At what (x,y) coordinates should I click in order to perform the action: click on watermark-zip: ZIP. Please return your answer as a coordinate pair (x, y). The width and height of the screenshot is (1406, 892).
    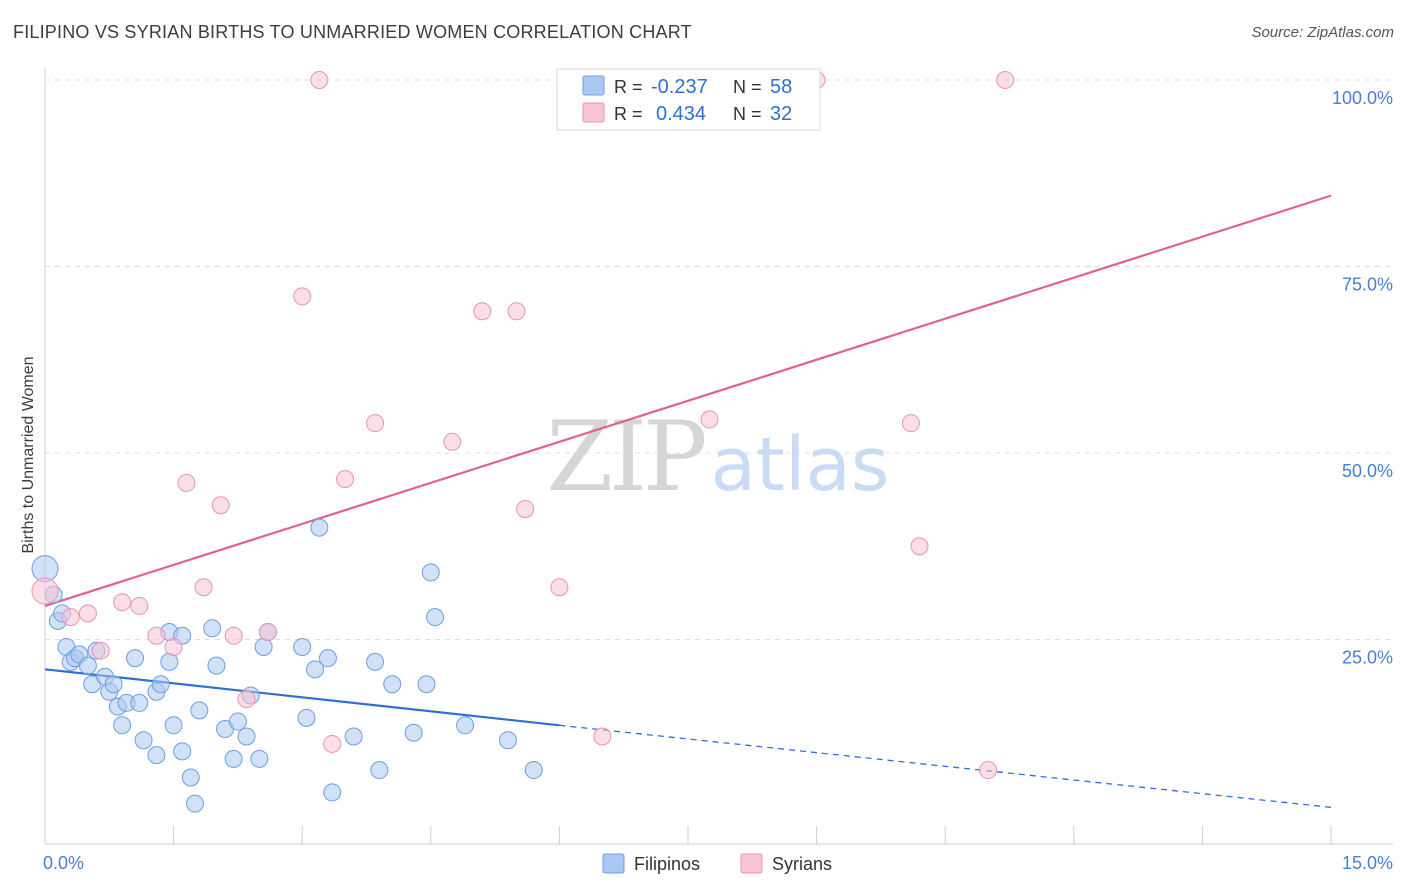
    Looking at the image, I should click on (625, 457).